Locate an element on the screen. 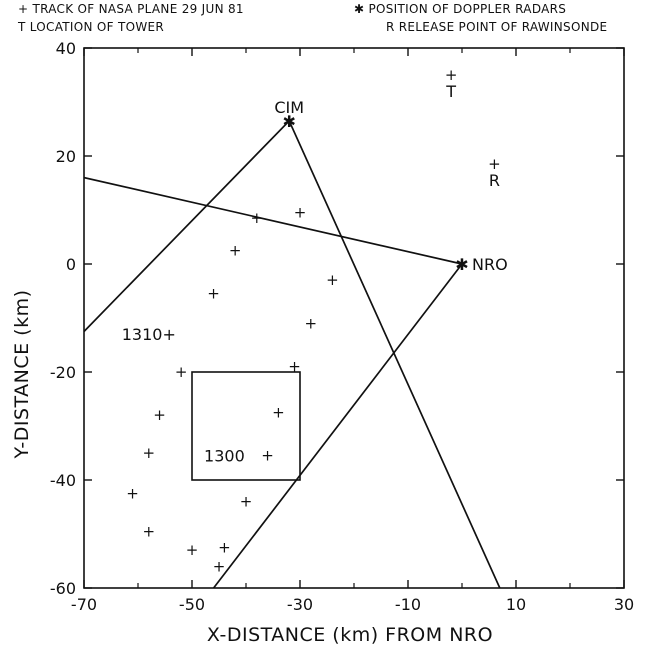 The image size is (665, 647). x-tick-label: -50 is located at coordinates (192, 604).